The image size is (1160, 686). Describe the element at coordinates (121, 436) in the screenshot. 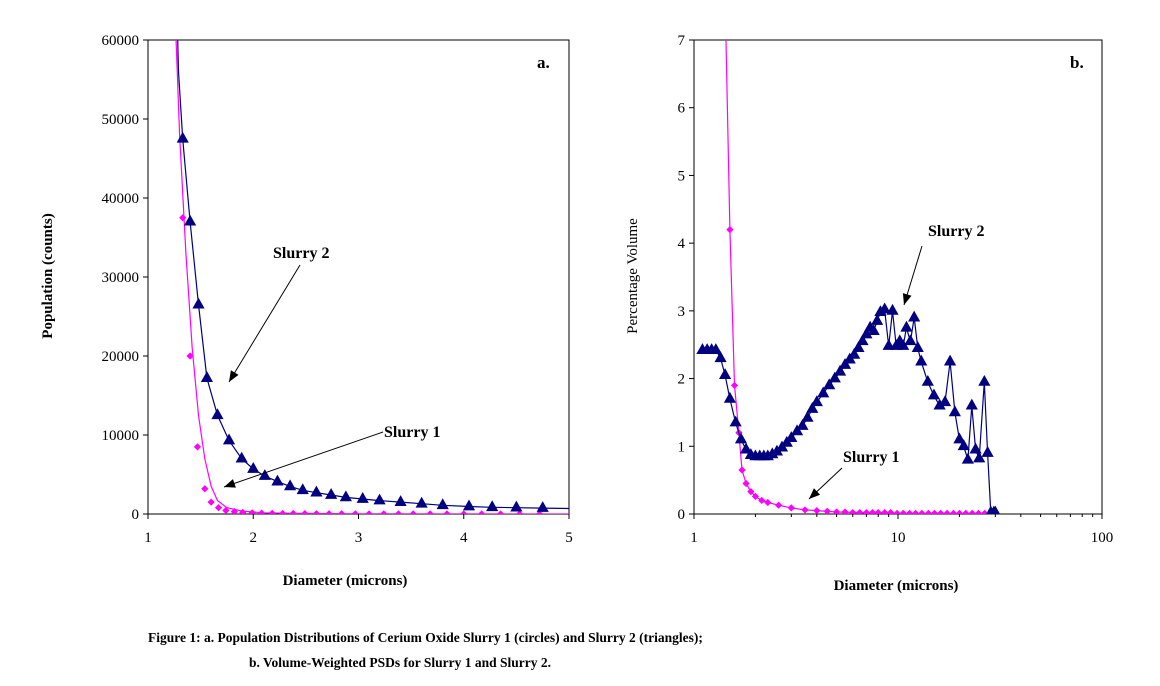

I see `y-tick-label-a: 10000` at that location.